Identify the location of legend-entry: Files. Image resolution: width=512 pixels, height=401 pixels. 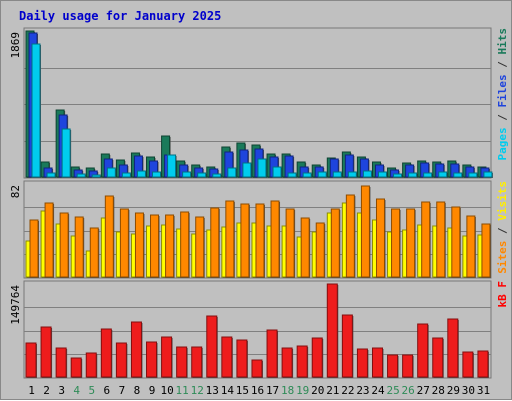
(502, 90).